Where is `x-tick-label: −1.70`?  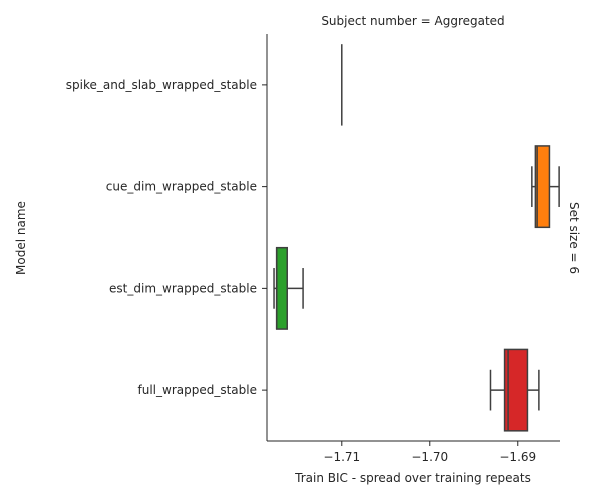 x-tick-label: −1.70 is located at coordinates (429, 457).